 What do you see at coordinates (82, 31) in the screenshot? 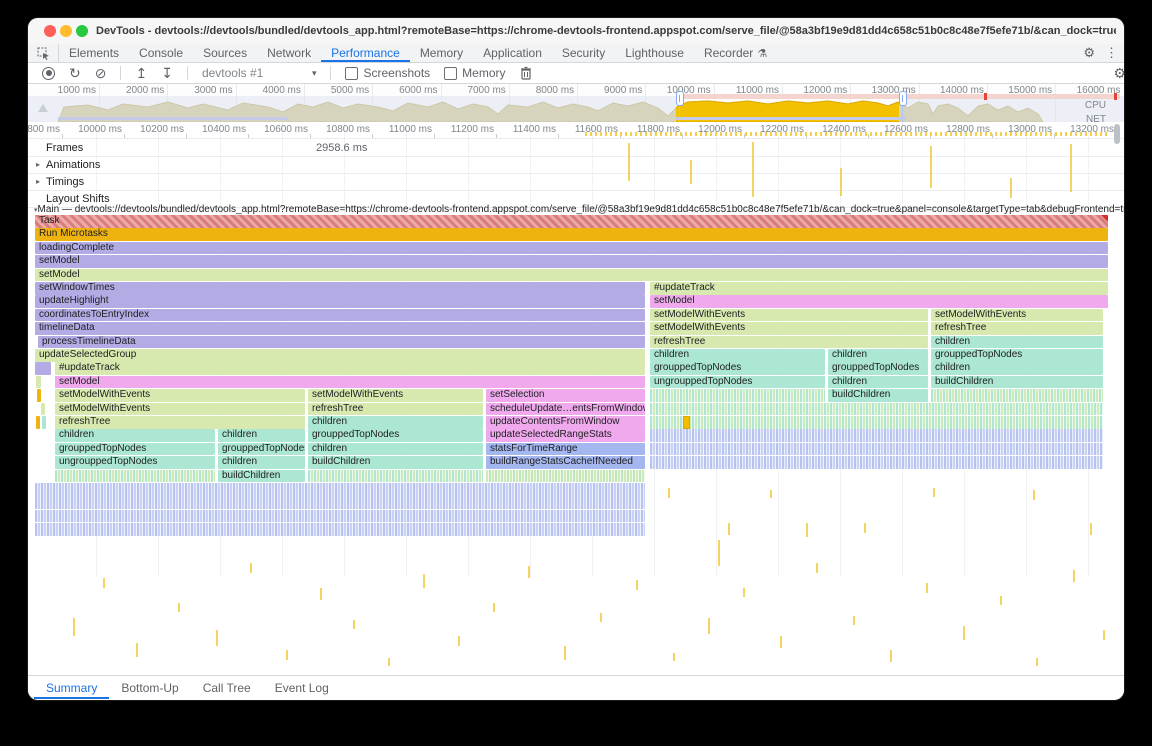
I see `maximize-window-button` at bounding box center [82, 31].